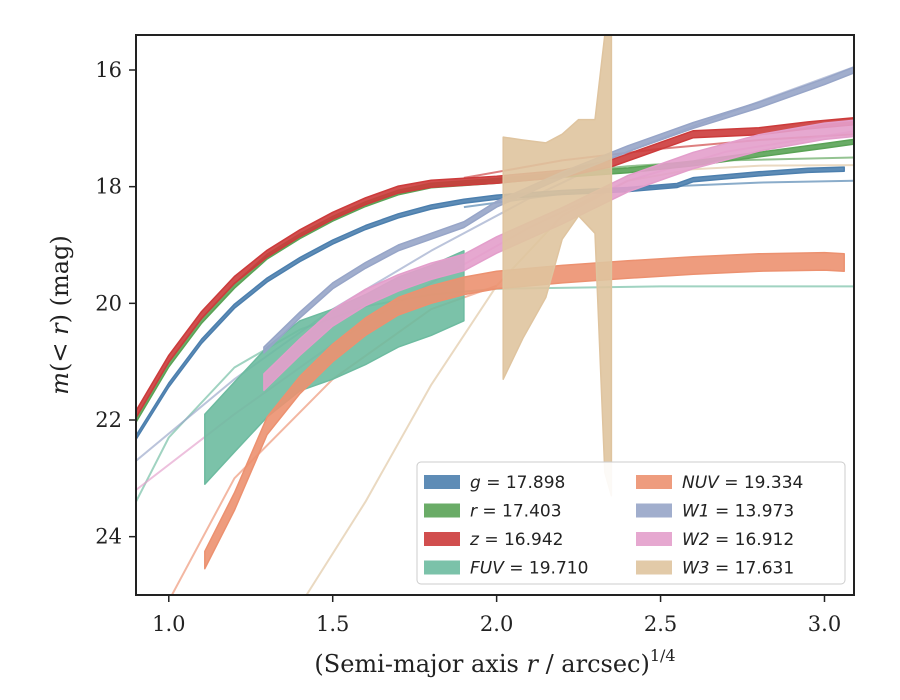  I want to click on legend-label-g: g = 17.898, so click(517, 483).